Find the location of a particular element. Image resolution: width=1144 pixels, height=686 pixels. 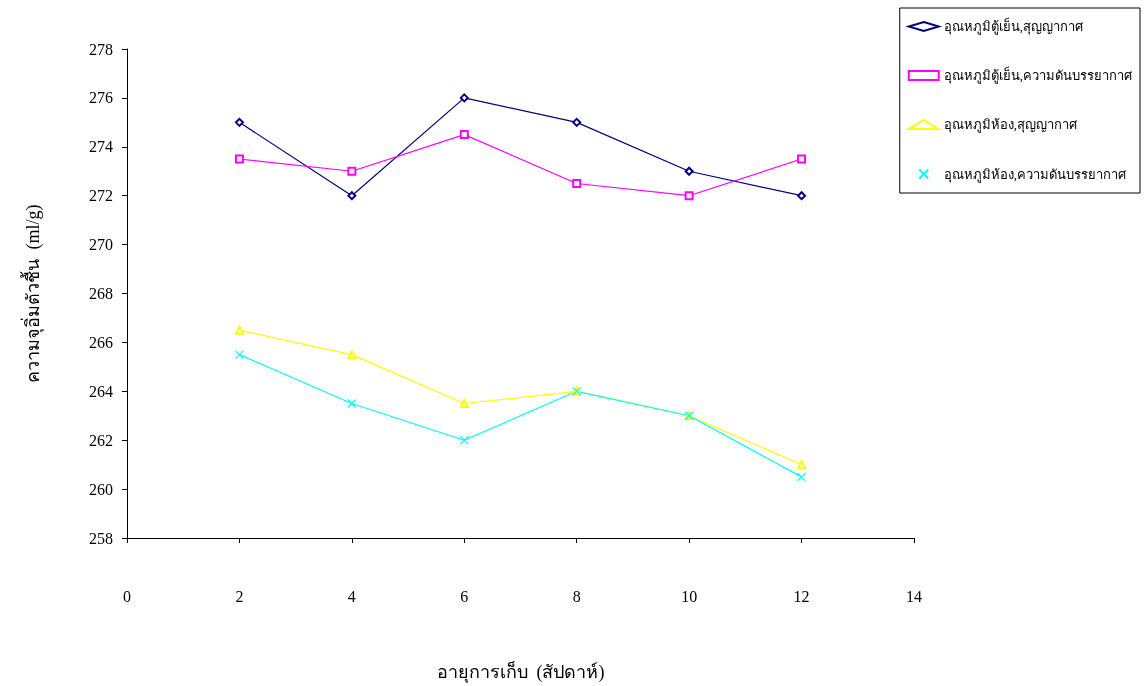

x-tick-label: 0 is located at coordinates (127, 596).